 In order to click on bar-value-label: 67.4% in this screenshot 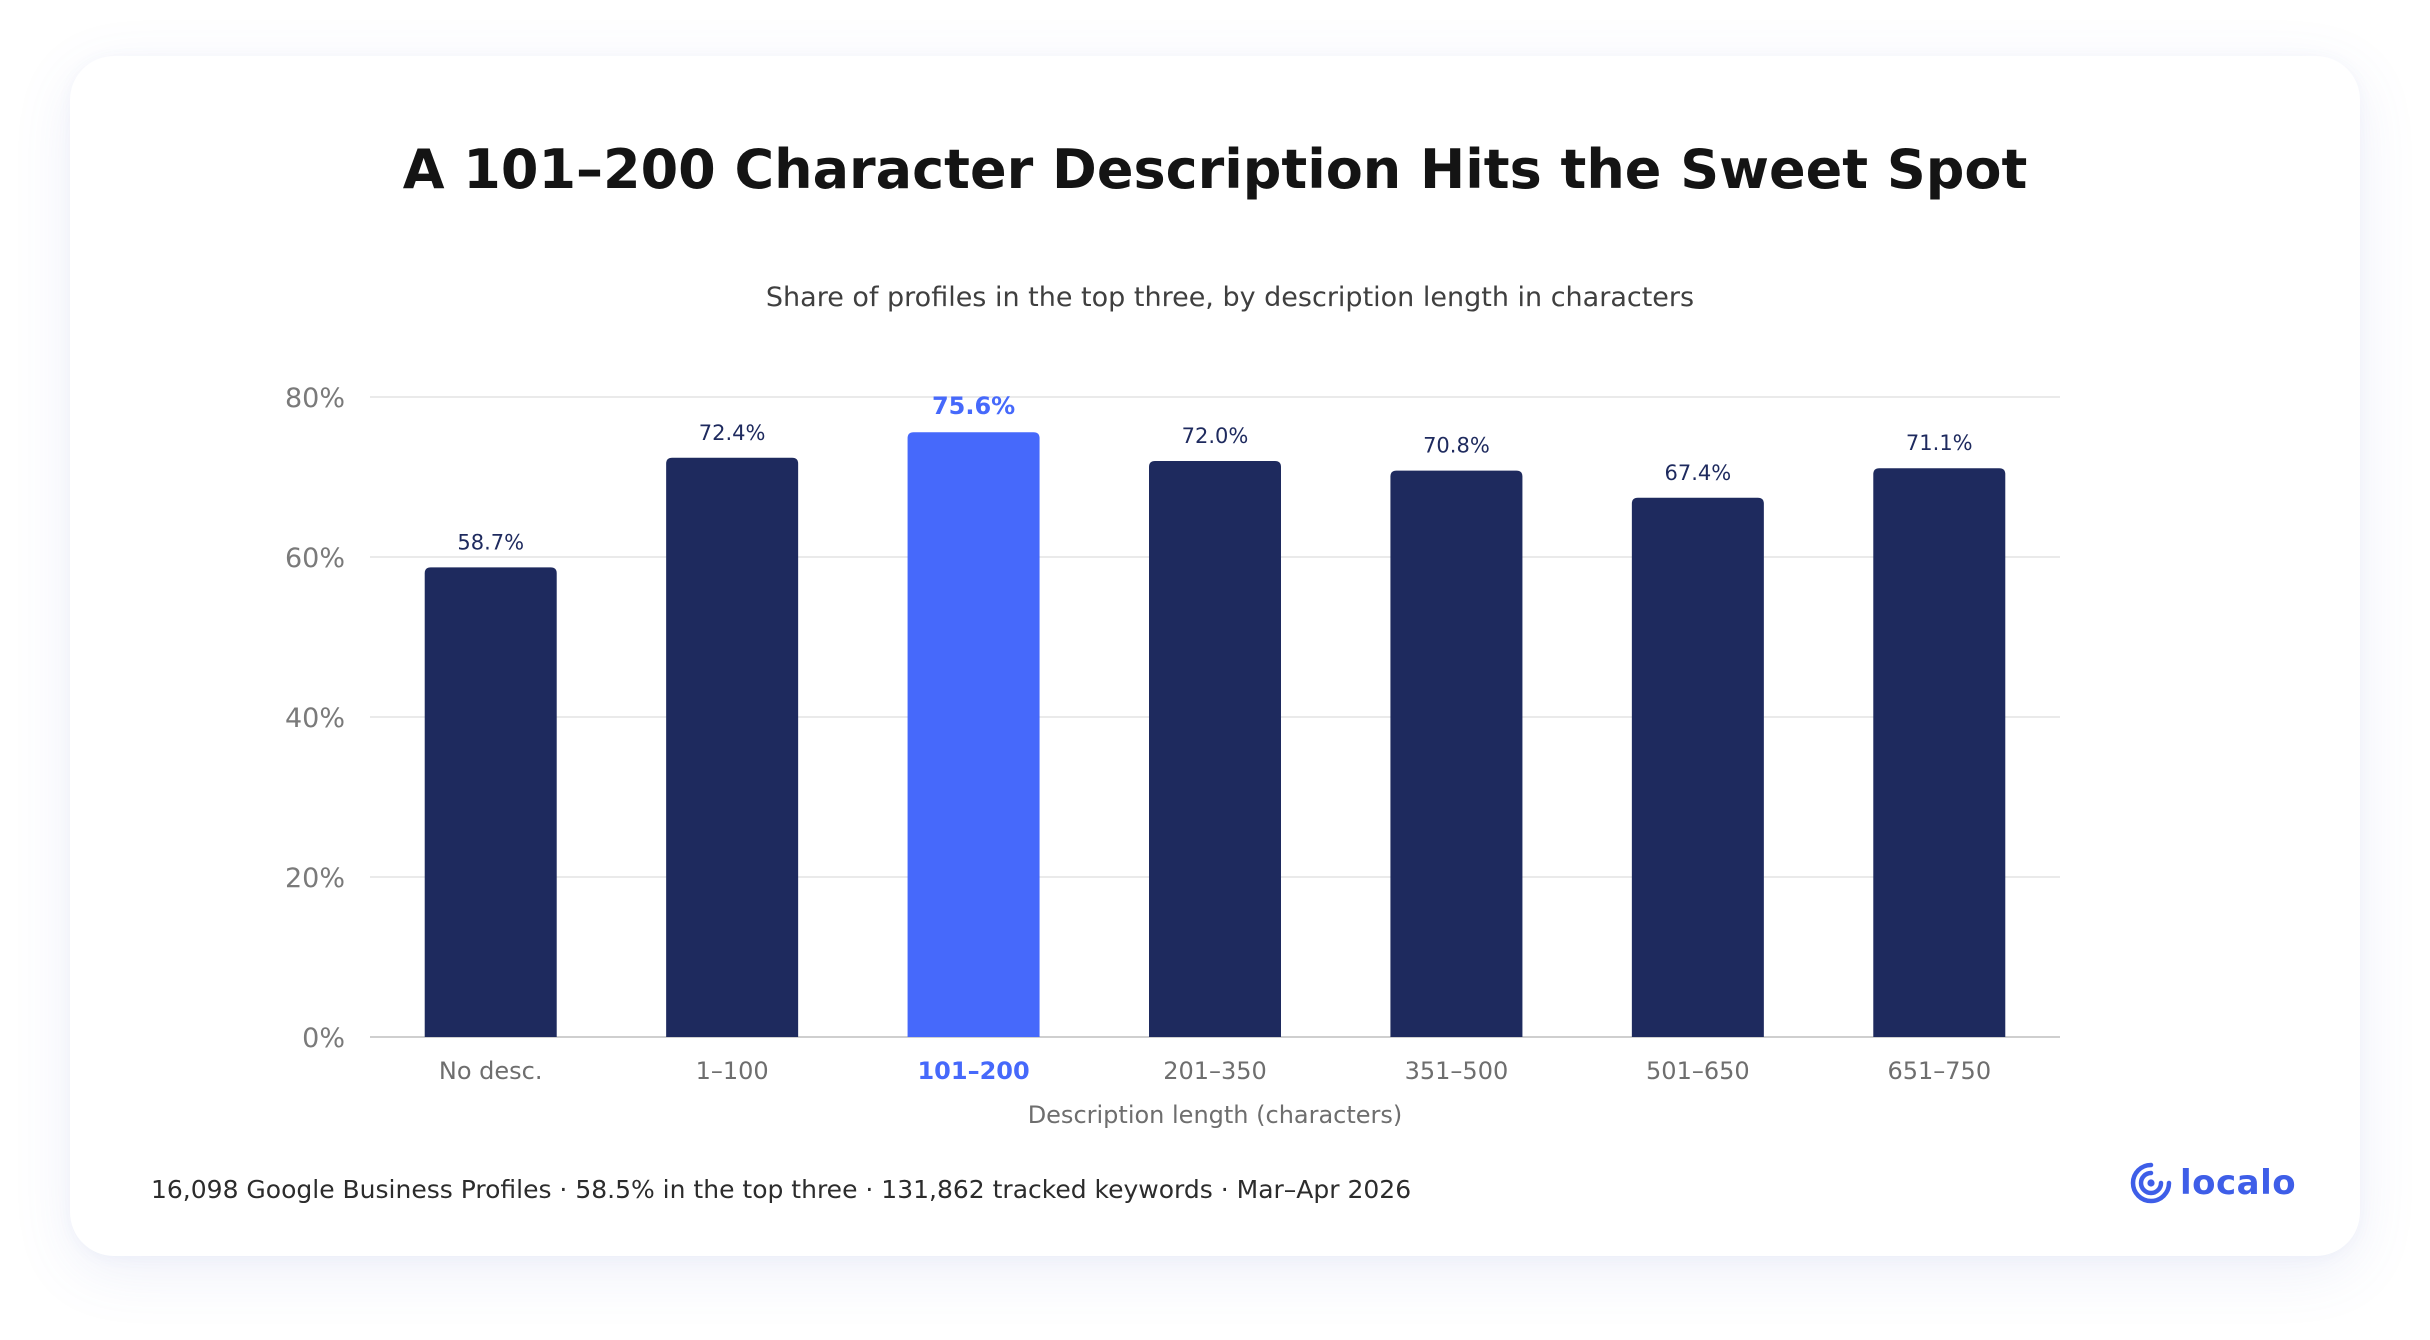, I will do `click(1697, 473)`.